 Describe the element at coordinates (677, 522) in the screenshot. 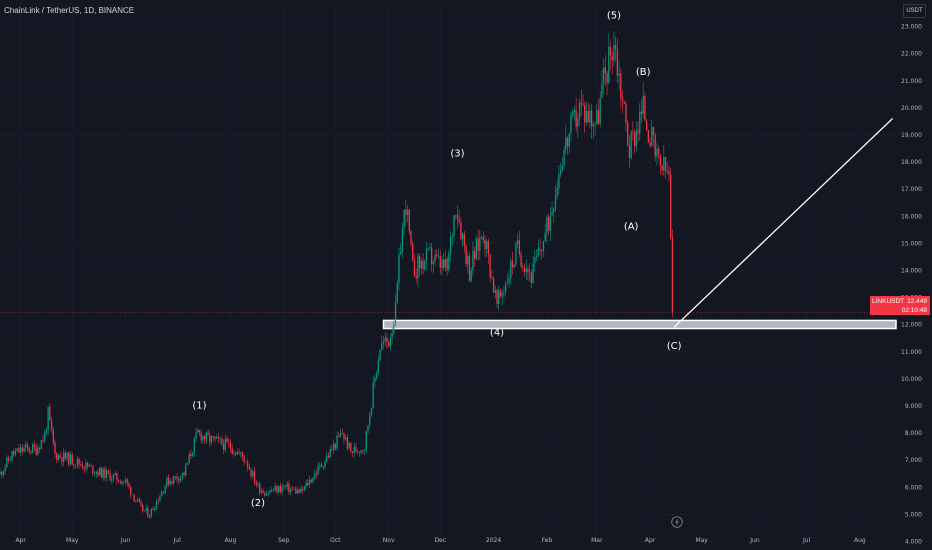

I see `lightning-icon` at that location.